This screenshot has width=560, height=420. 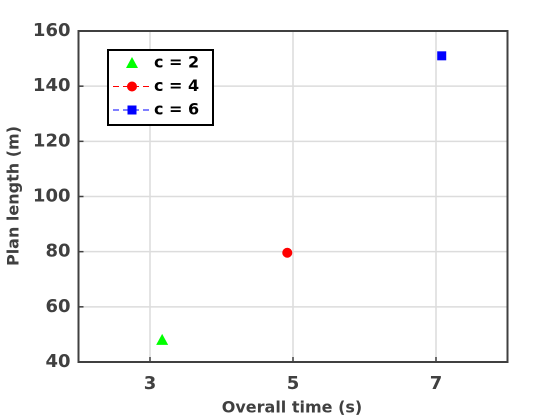 What do you see at coordinates (176, 109) in the screenshot?
I see `legend-label: c = 6` at bounding box center [176, 109].